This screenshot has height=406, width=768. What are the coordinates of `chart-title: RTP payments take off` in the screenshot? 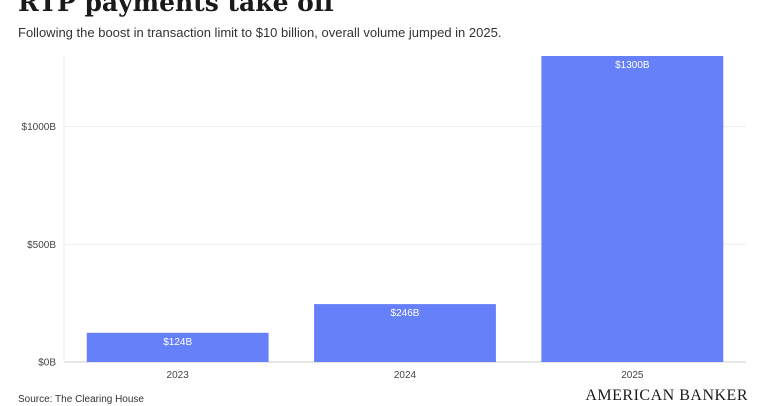 It's located at (176, 8).